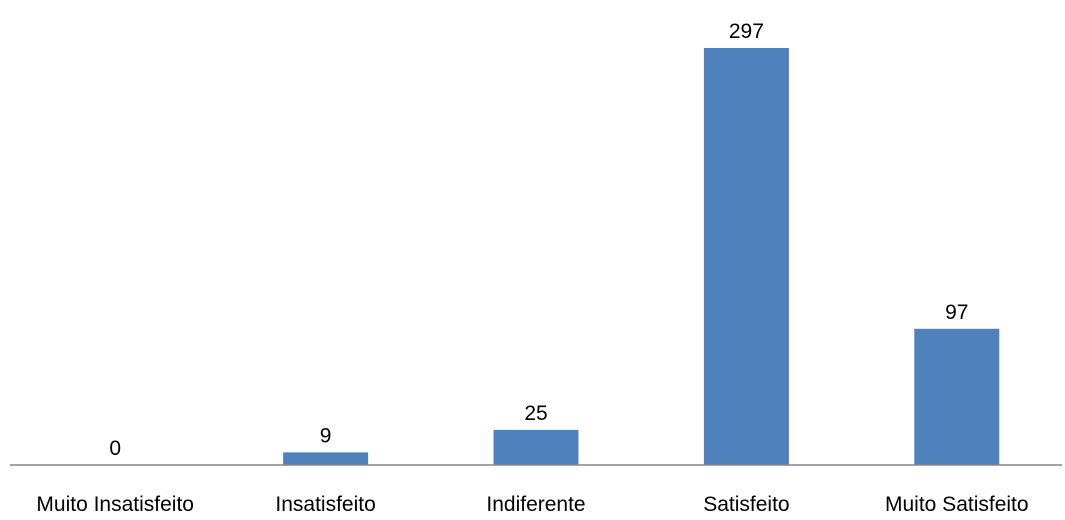 The width and height of the screenshot is (1065, 520). I want to click on data-label: 0, so click(115, 448).